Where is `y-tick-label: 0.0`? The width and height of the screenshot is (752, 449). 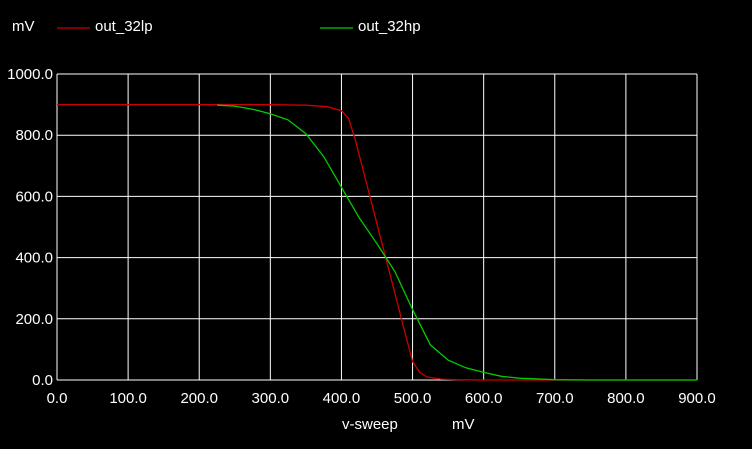 y-tick-label: 0.0 is located at coordinates (42, 380).